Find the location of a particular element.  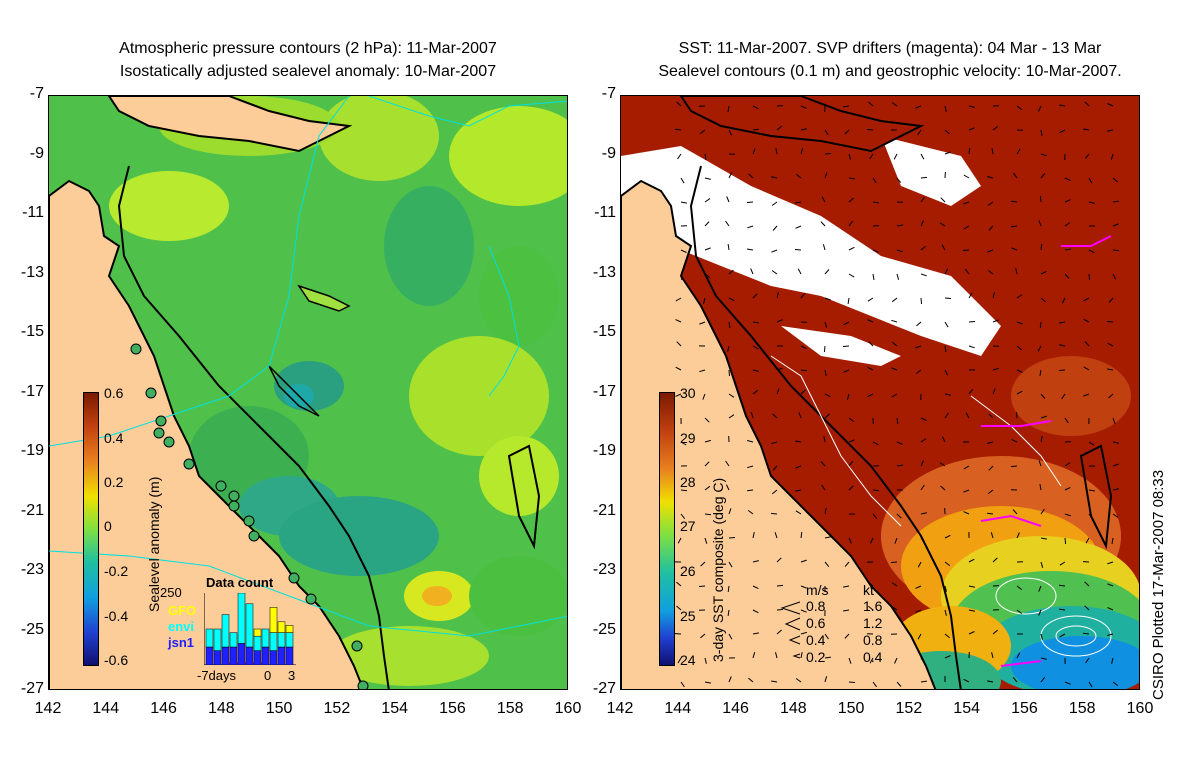

inset-bar-1-envi is located at coordinates (217, 639).